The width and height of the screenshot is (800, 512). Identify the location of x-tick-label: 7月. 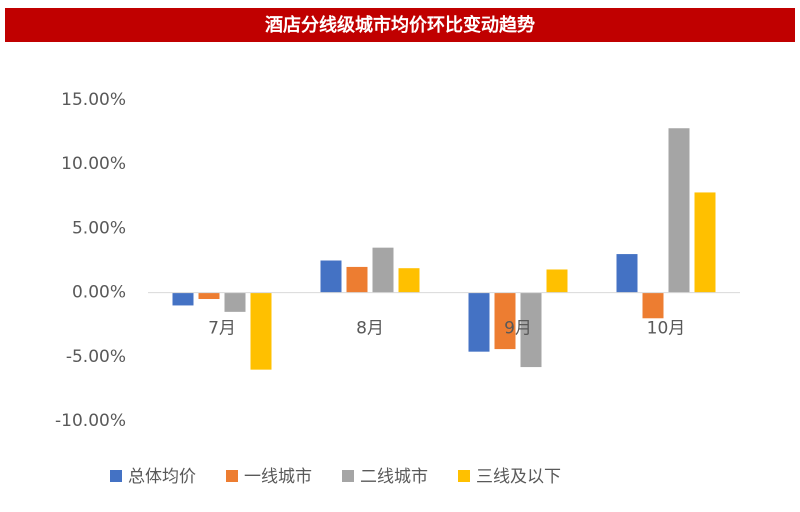
(222, 329).